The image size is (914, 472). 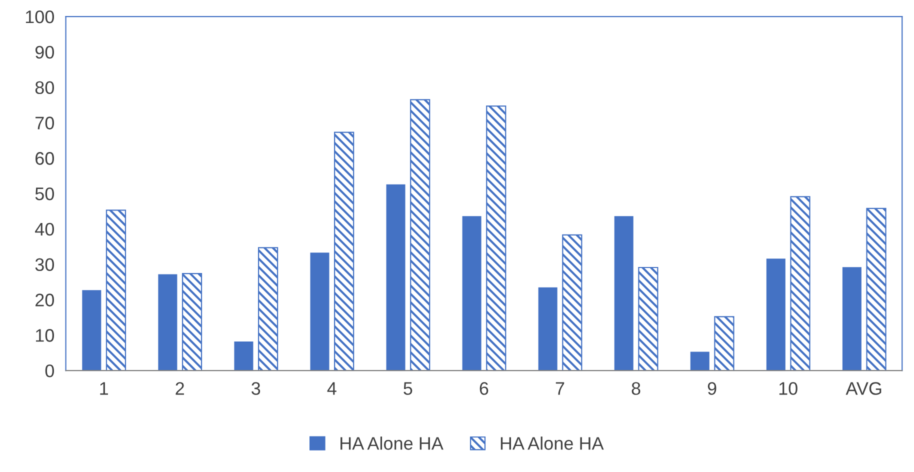 I want to click on y-tick-label: 90, so click(x=44, y=52).